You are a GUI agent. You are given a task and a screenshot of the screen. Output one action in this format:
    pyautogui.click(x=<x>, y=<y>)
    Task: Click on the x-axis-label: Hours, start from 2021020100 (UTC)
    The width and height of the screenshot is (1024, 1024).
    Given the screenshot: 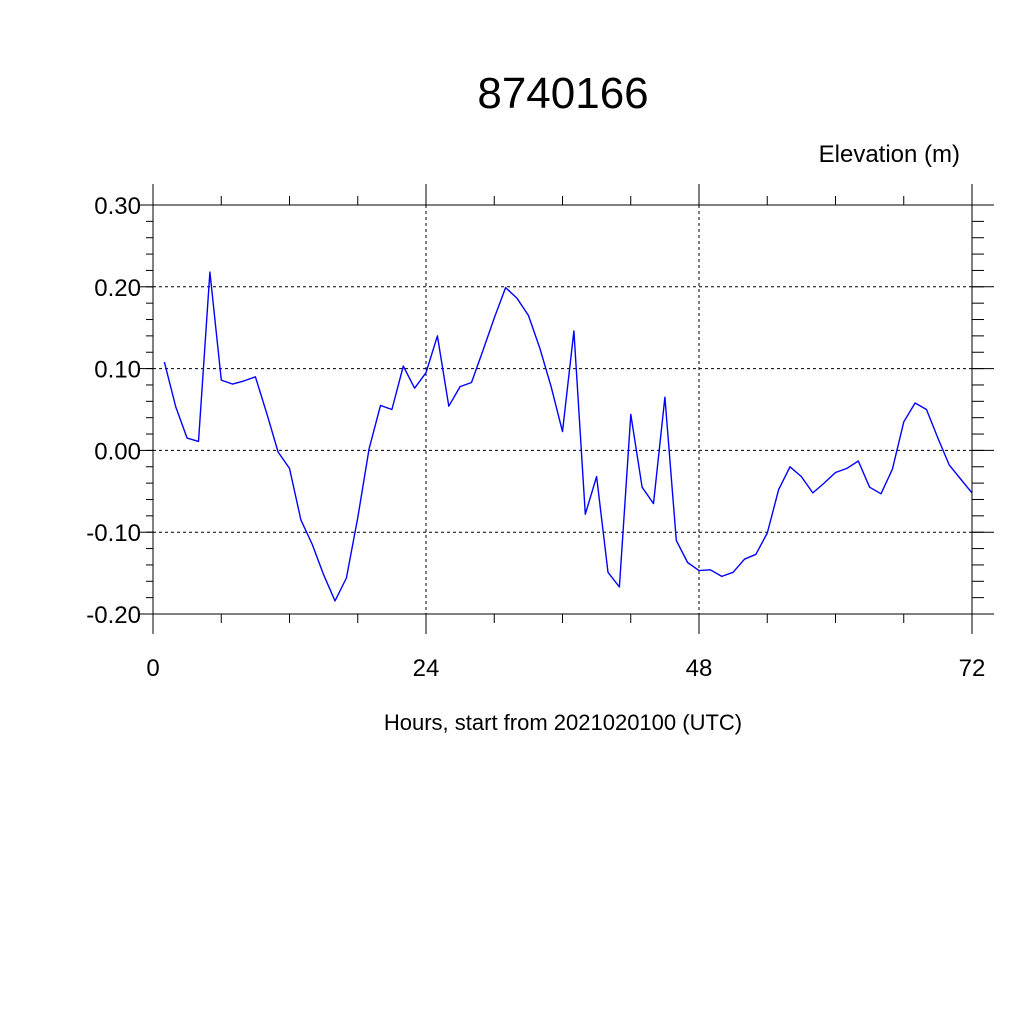 What is the action you would take?
    pyautogui.click(x=563, y=722)
    